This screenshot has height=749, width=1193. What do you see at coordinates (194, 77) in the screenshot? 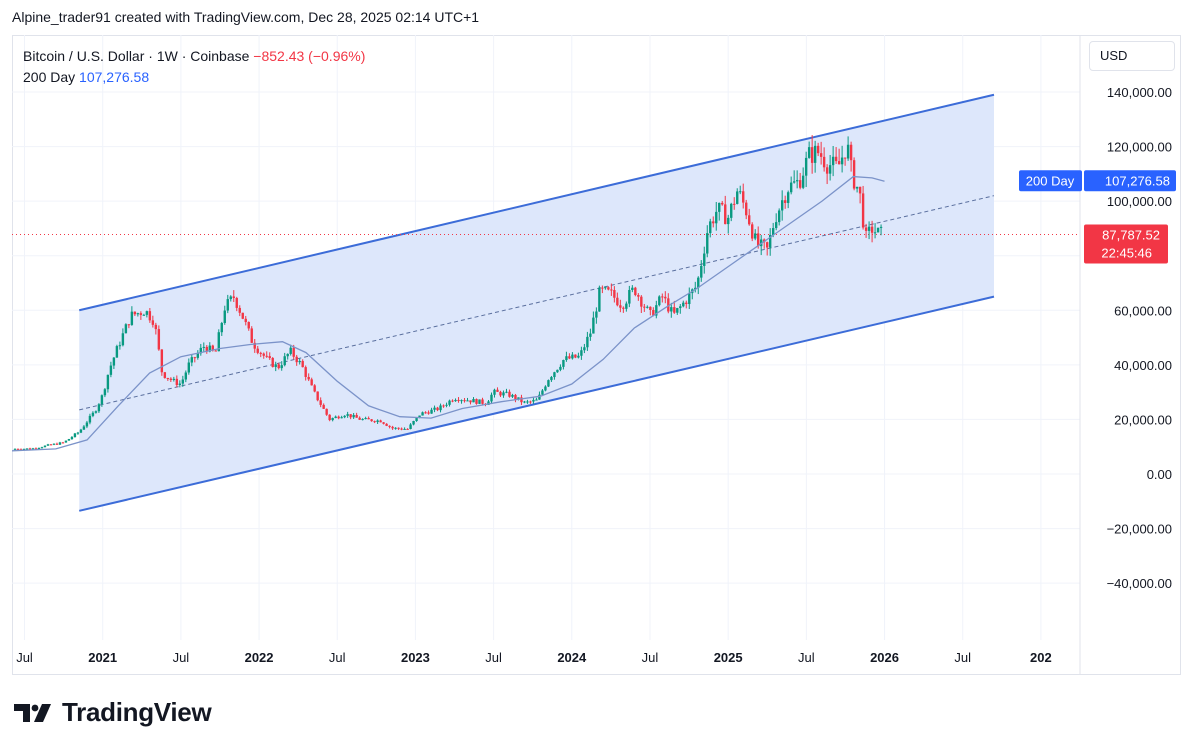
I see `legend-ma-row: 200 Day 107,276.58` at bounding box center [194, 77].